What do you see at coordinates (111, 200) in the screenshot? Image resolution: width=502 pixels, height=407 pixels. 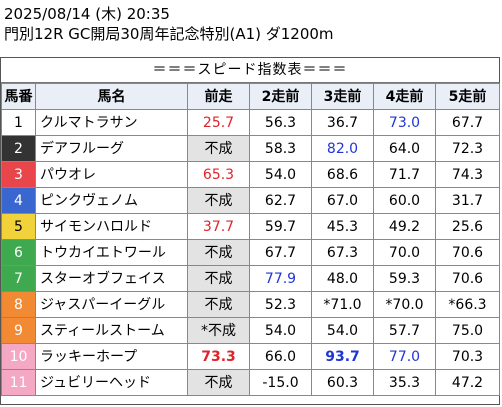 I see `horse-name: ピンクヴェノム` at bounding box center [111, 200].